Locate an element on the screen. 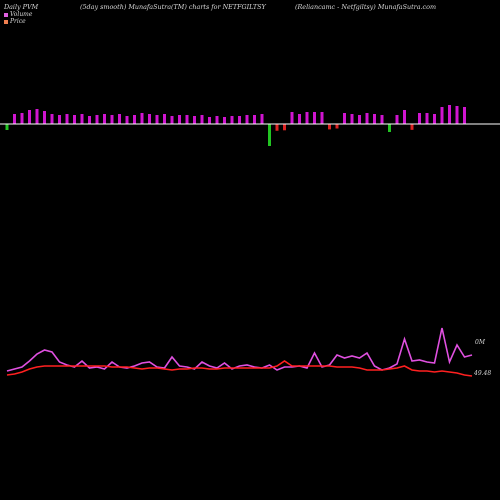 This screenshot has height=500, width=500. chart-legend: Volume Price is located at coordinates (18, 18).